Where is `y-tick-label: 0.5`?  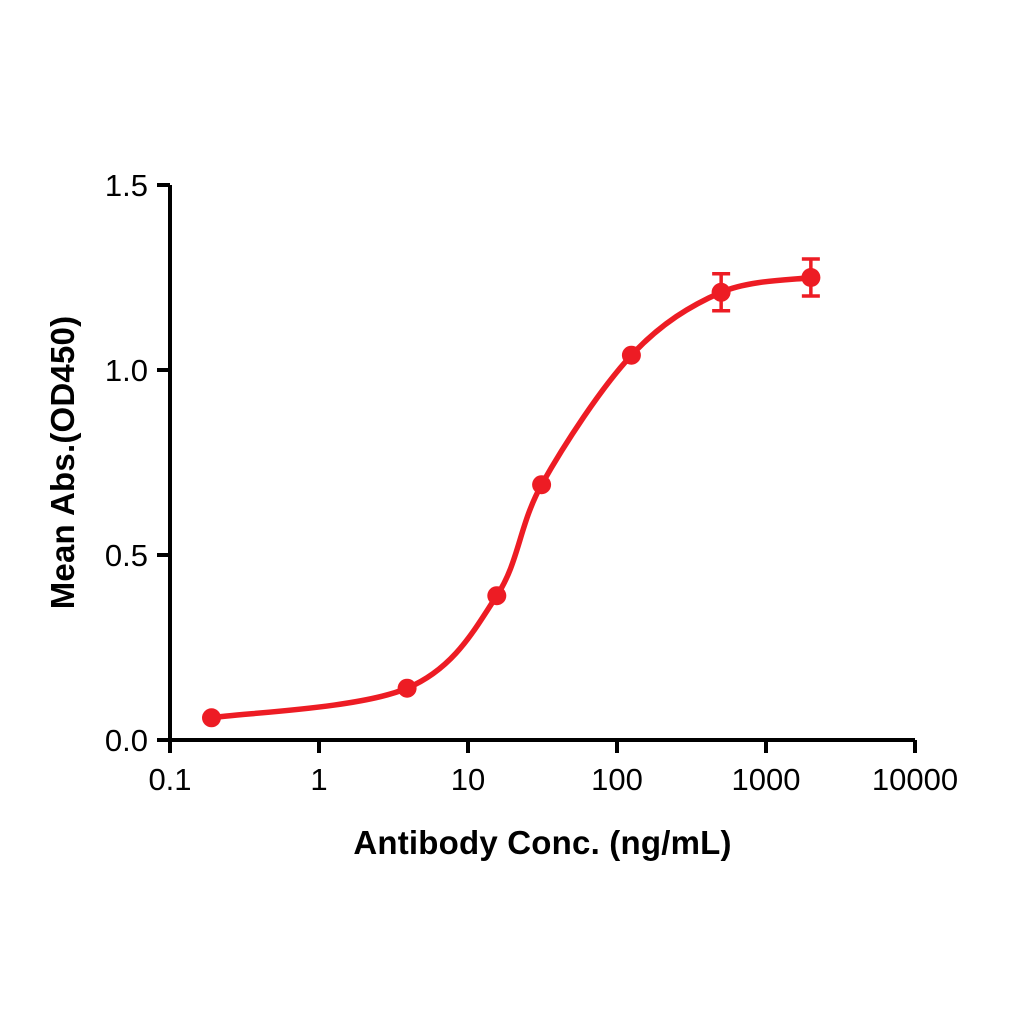
y-tick-label: 0.5 is located at coordinates (126, 555).